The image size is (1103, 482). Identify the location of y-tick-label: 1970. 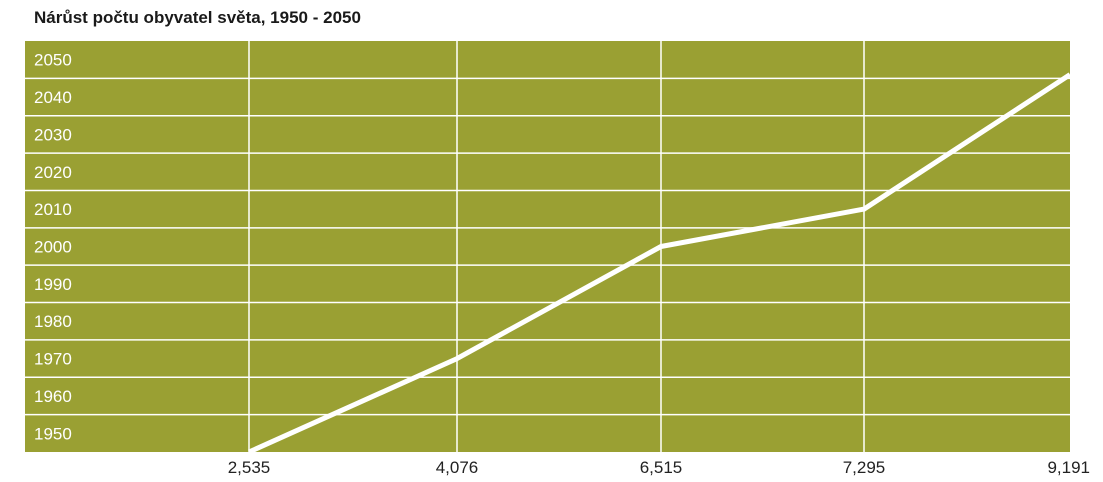
(53, 359).